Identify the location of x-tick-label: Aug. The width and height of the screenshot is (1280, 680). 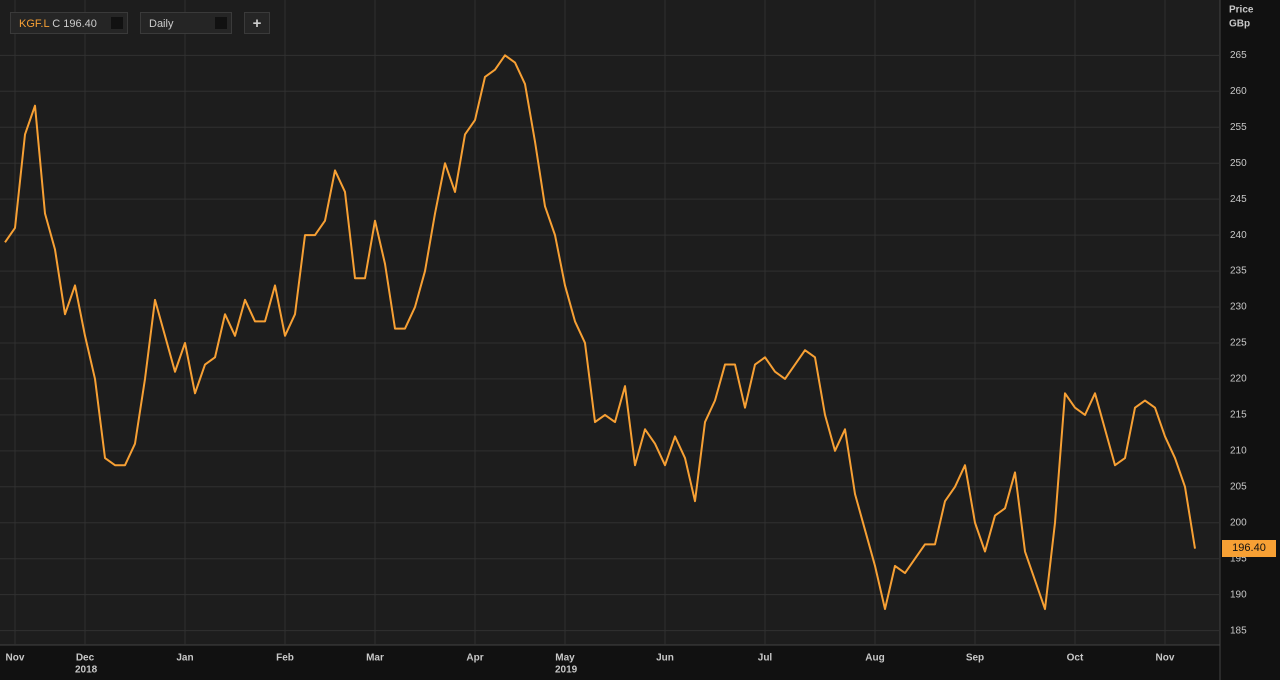
(874, 658).